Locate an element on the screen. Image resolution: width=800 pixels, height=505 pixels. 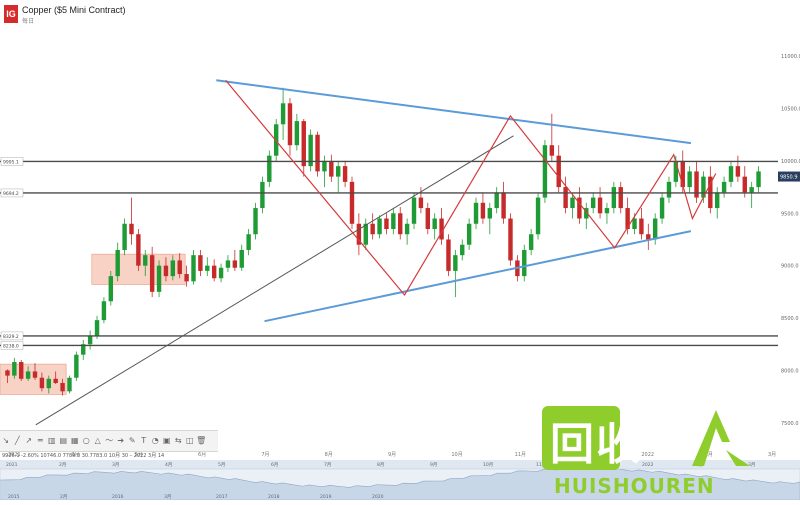
navigator-top-label: 3月 is located at coordinates (115, 465).